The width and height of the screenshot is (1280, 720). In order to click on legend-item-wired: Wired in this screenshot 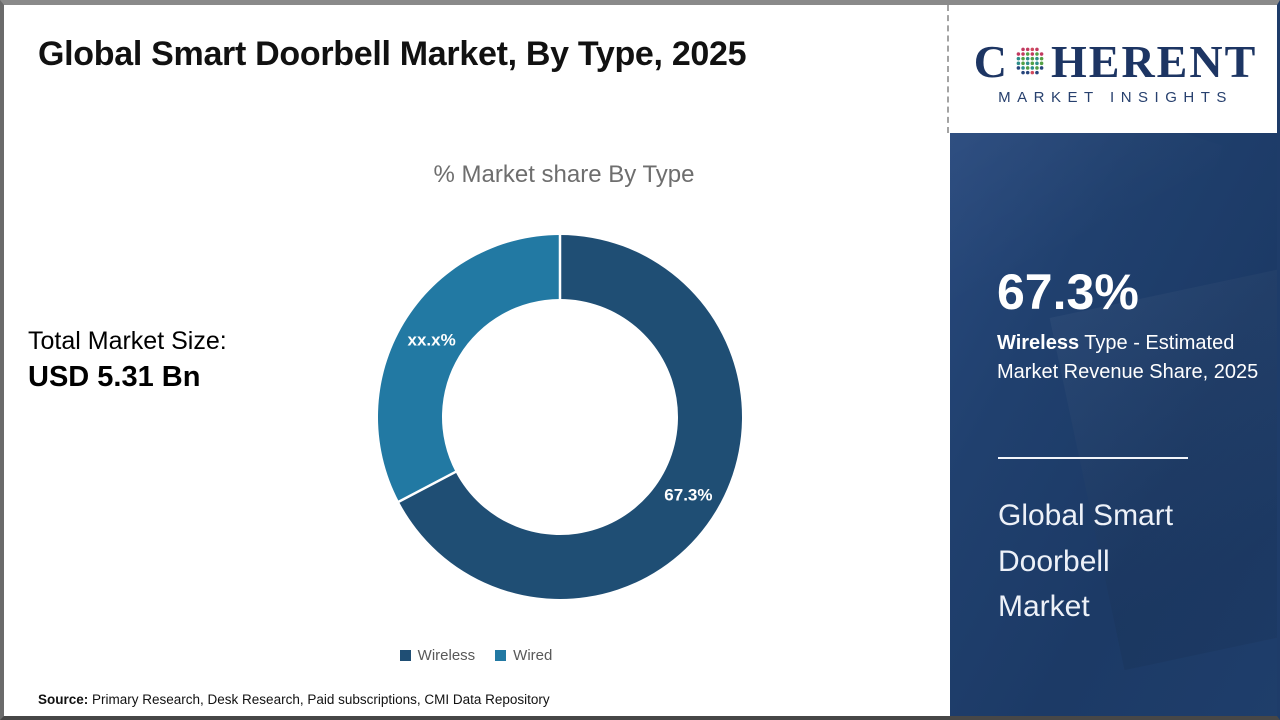, I will do `click(523, 655)`.